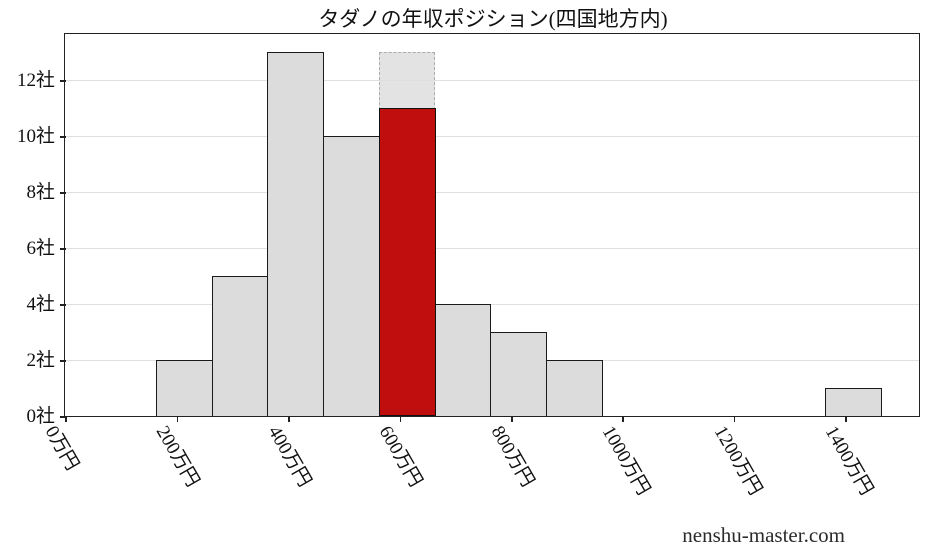  Describe the element at coordinates (407, 262) in the screenshot. I see `highlight-red-bar` at that location.